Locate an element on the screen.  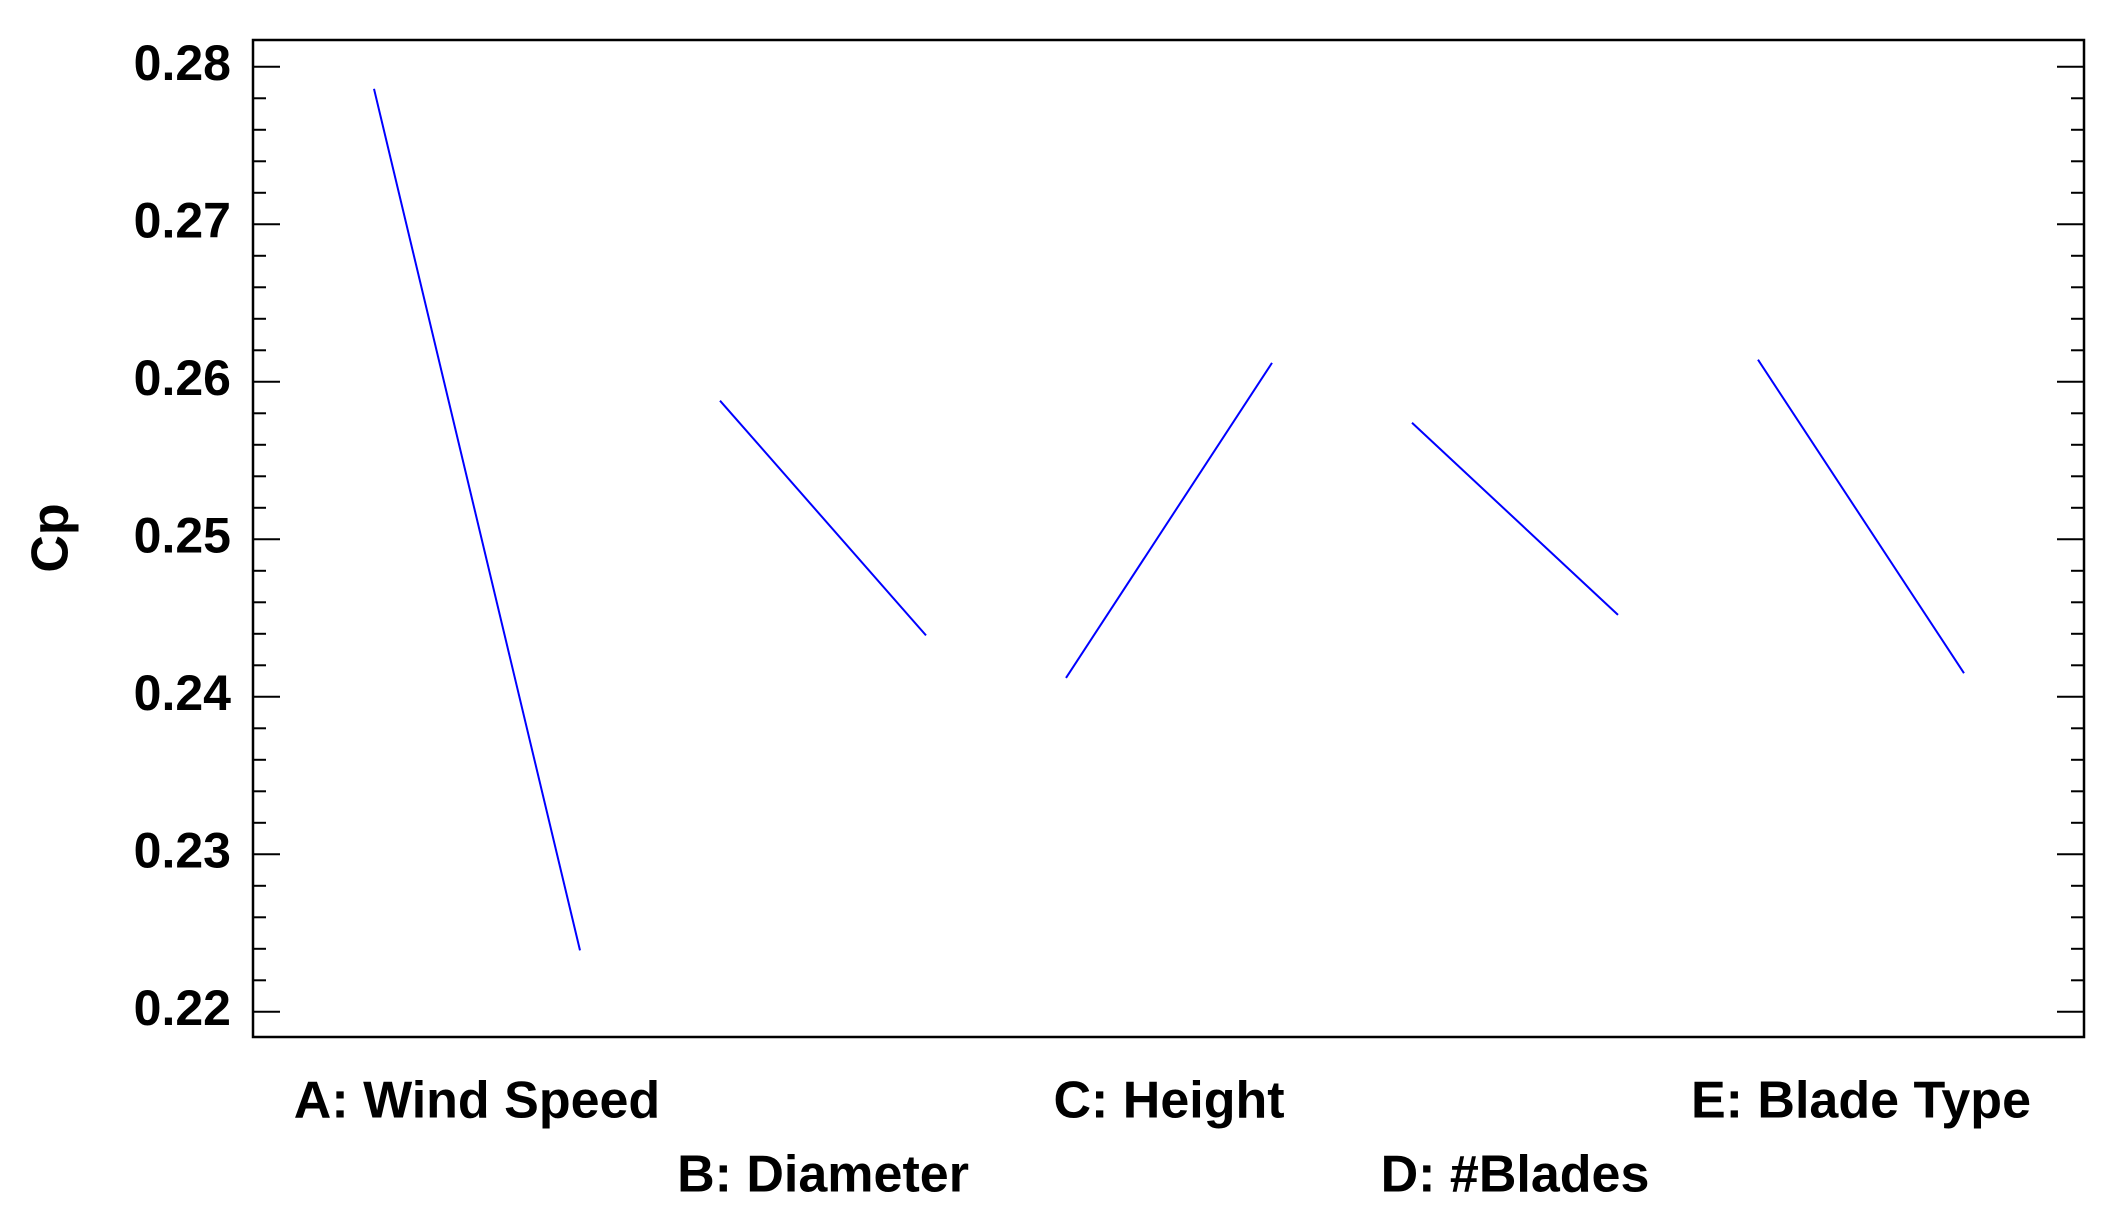
y-tick-label: 0.26 is located at coordinates (182, 378).